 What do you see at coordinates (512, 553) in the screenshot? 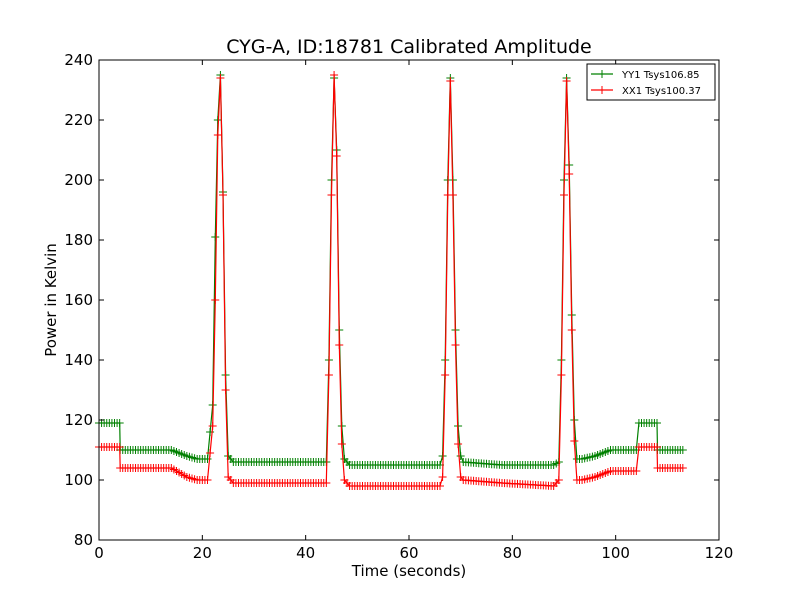
I see `x-tick-label: 80` at bounding box center [512, 553].